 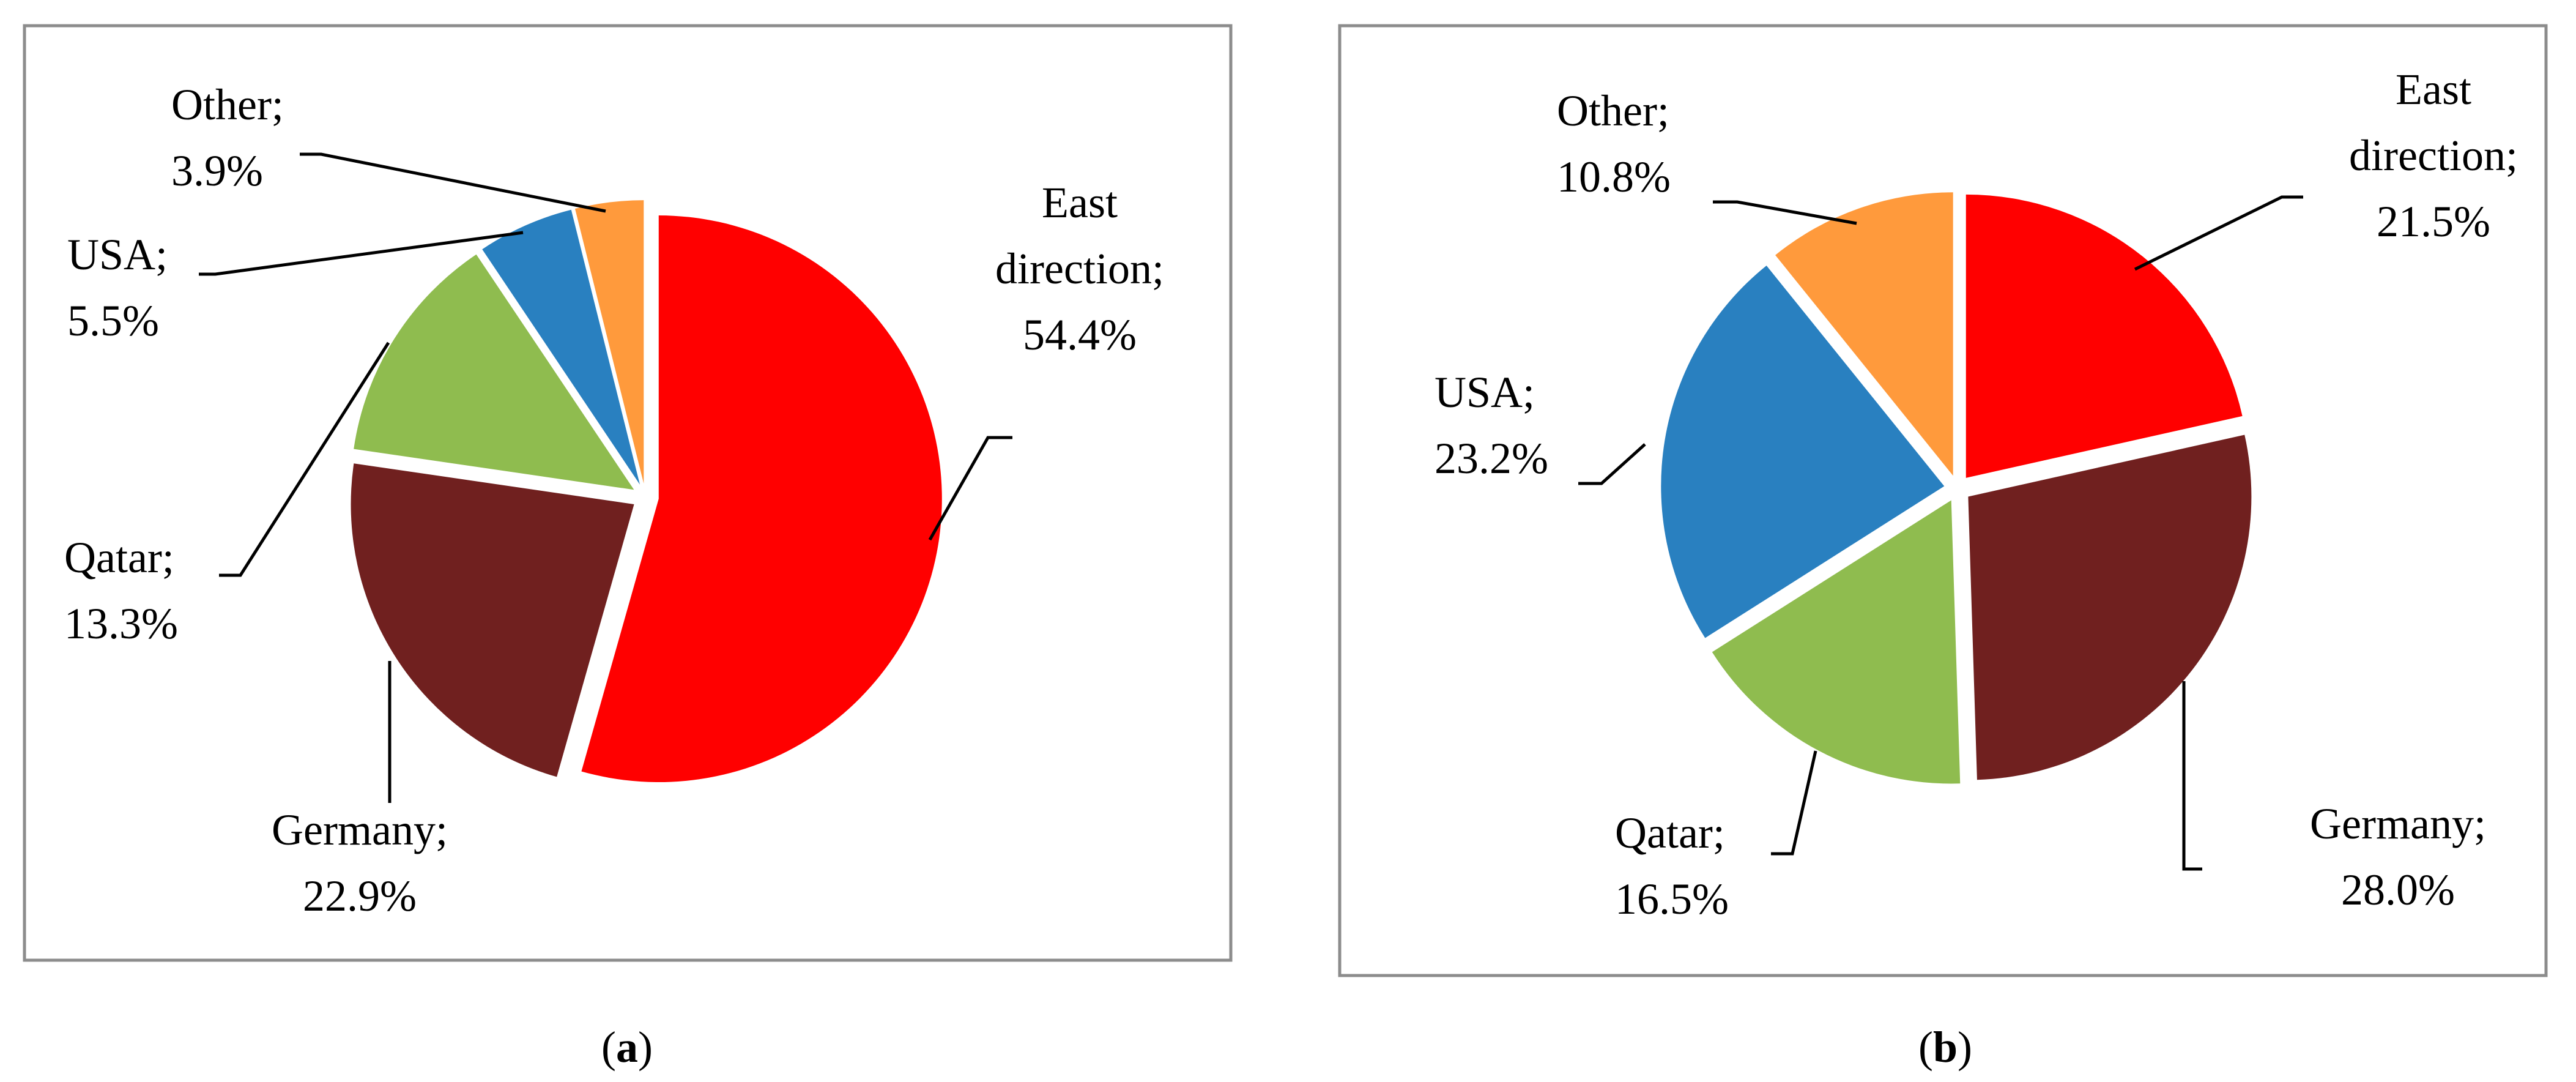 What do you see at coordinates (2218, 233) in the screenshot?
I see `pie-b-leader-east-direction` at bounding box center [2218, 233].